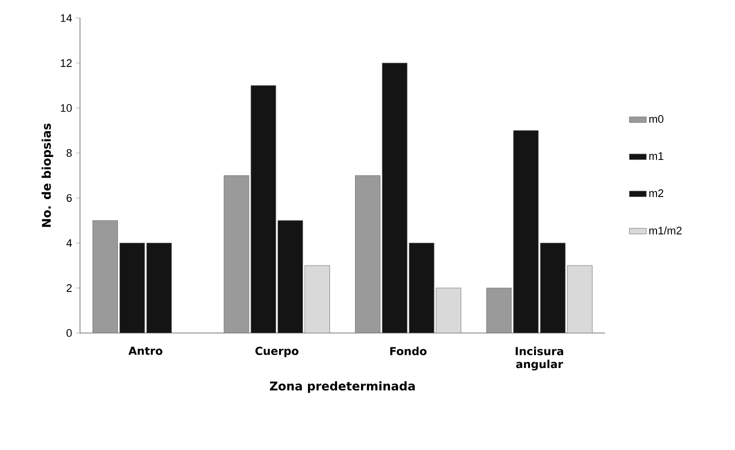 The width and height of the screenshot is (735, 450). Describe the element at coordinates (656, 193) in the screenshot. I see `legend-label: m2` at that location.